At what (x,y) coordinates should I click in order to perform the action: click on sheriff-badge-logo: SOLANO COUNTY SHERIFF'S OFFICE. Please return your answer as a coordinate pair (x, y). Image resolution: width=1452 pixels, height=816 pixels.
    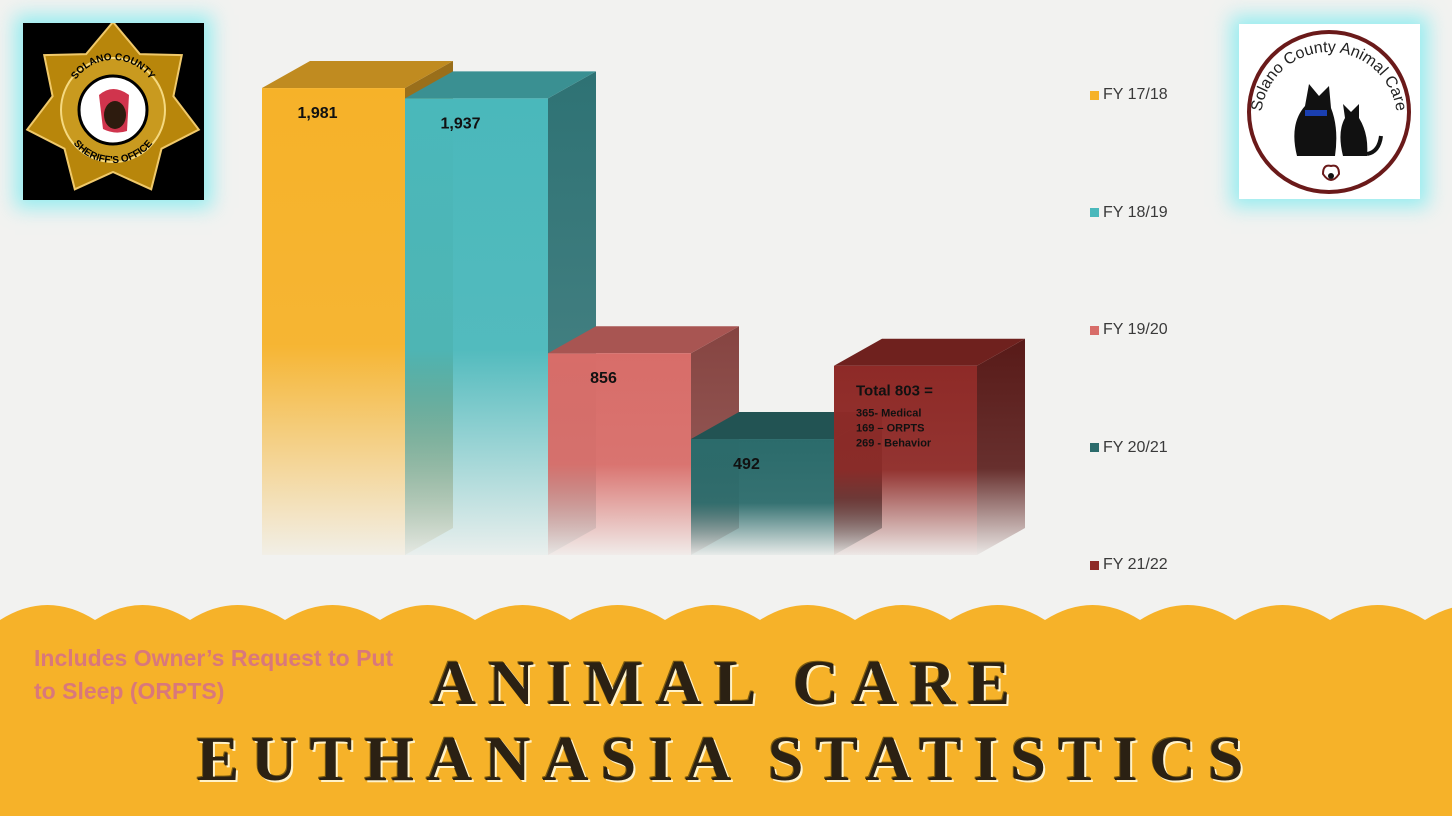
    Looking at the image, I should click on (113, 110).